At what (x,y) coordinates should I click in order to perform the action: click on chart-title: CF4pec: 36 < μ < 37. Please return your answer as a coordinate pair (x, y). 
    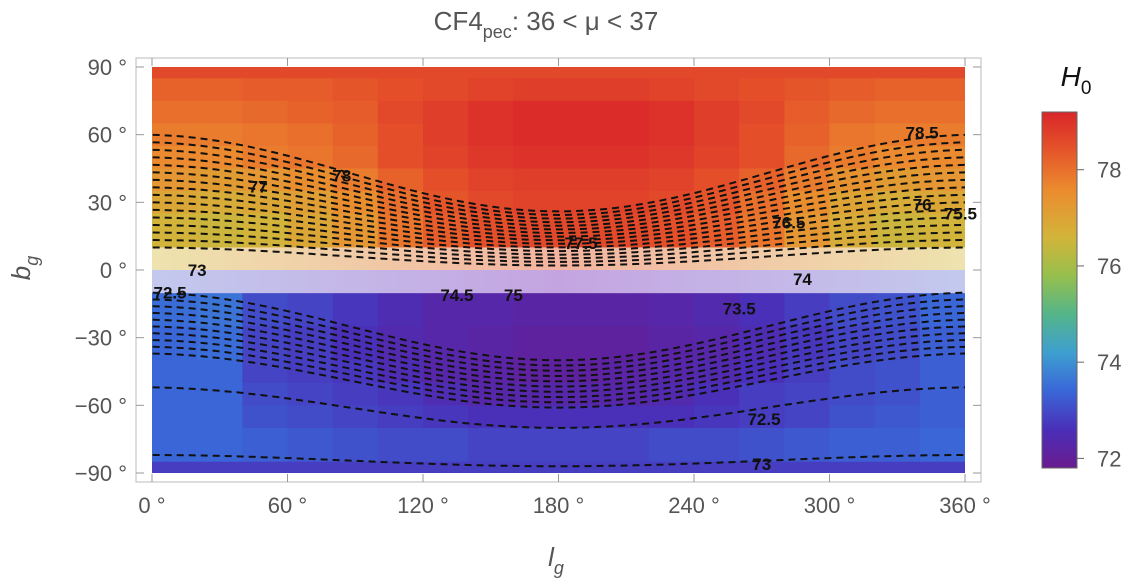
    Looking at the image, I should click on (546, 24).